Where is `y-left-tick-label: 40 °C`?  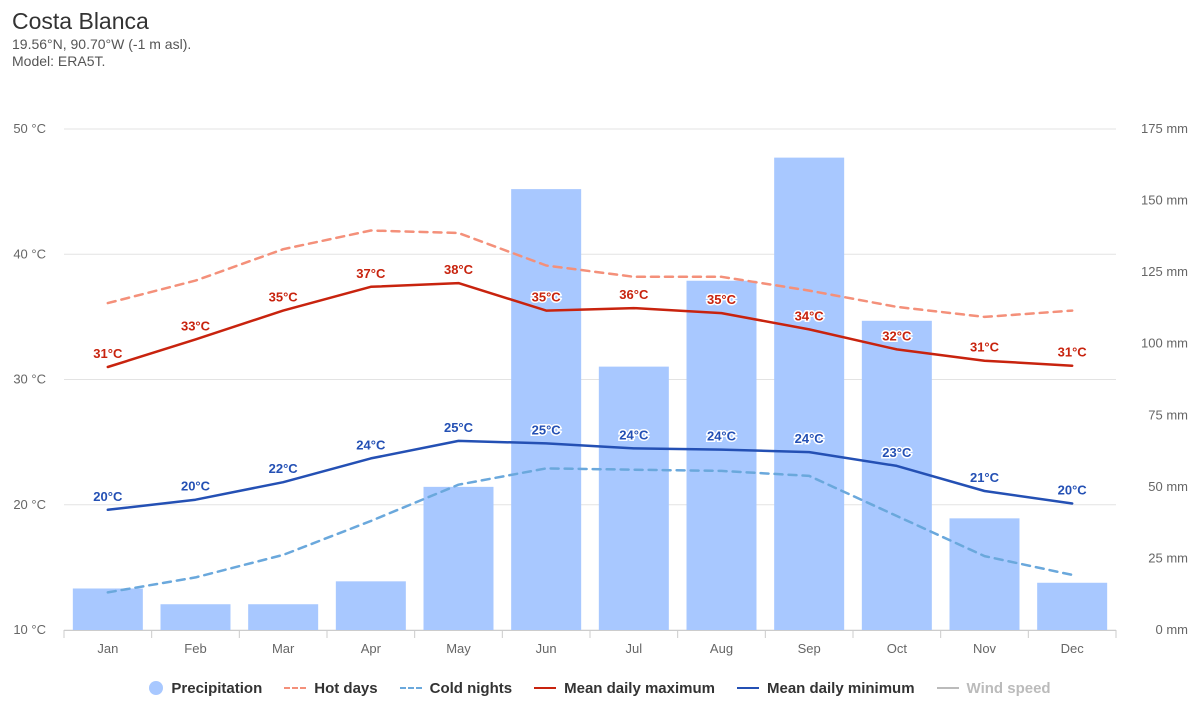
y-left-tick-label: 40 °C is located at coordinates (29, 253).